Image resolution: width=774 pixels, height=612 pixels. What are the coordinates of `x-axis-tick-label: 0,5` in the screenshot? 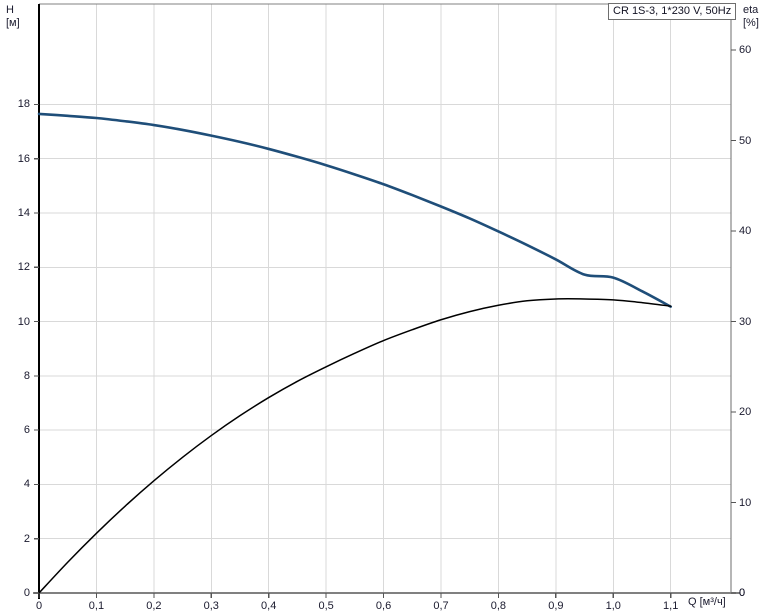 It's located at (326, 606).